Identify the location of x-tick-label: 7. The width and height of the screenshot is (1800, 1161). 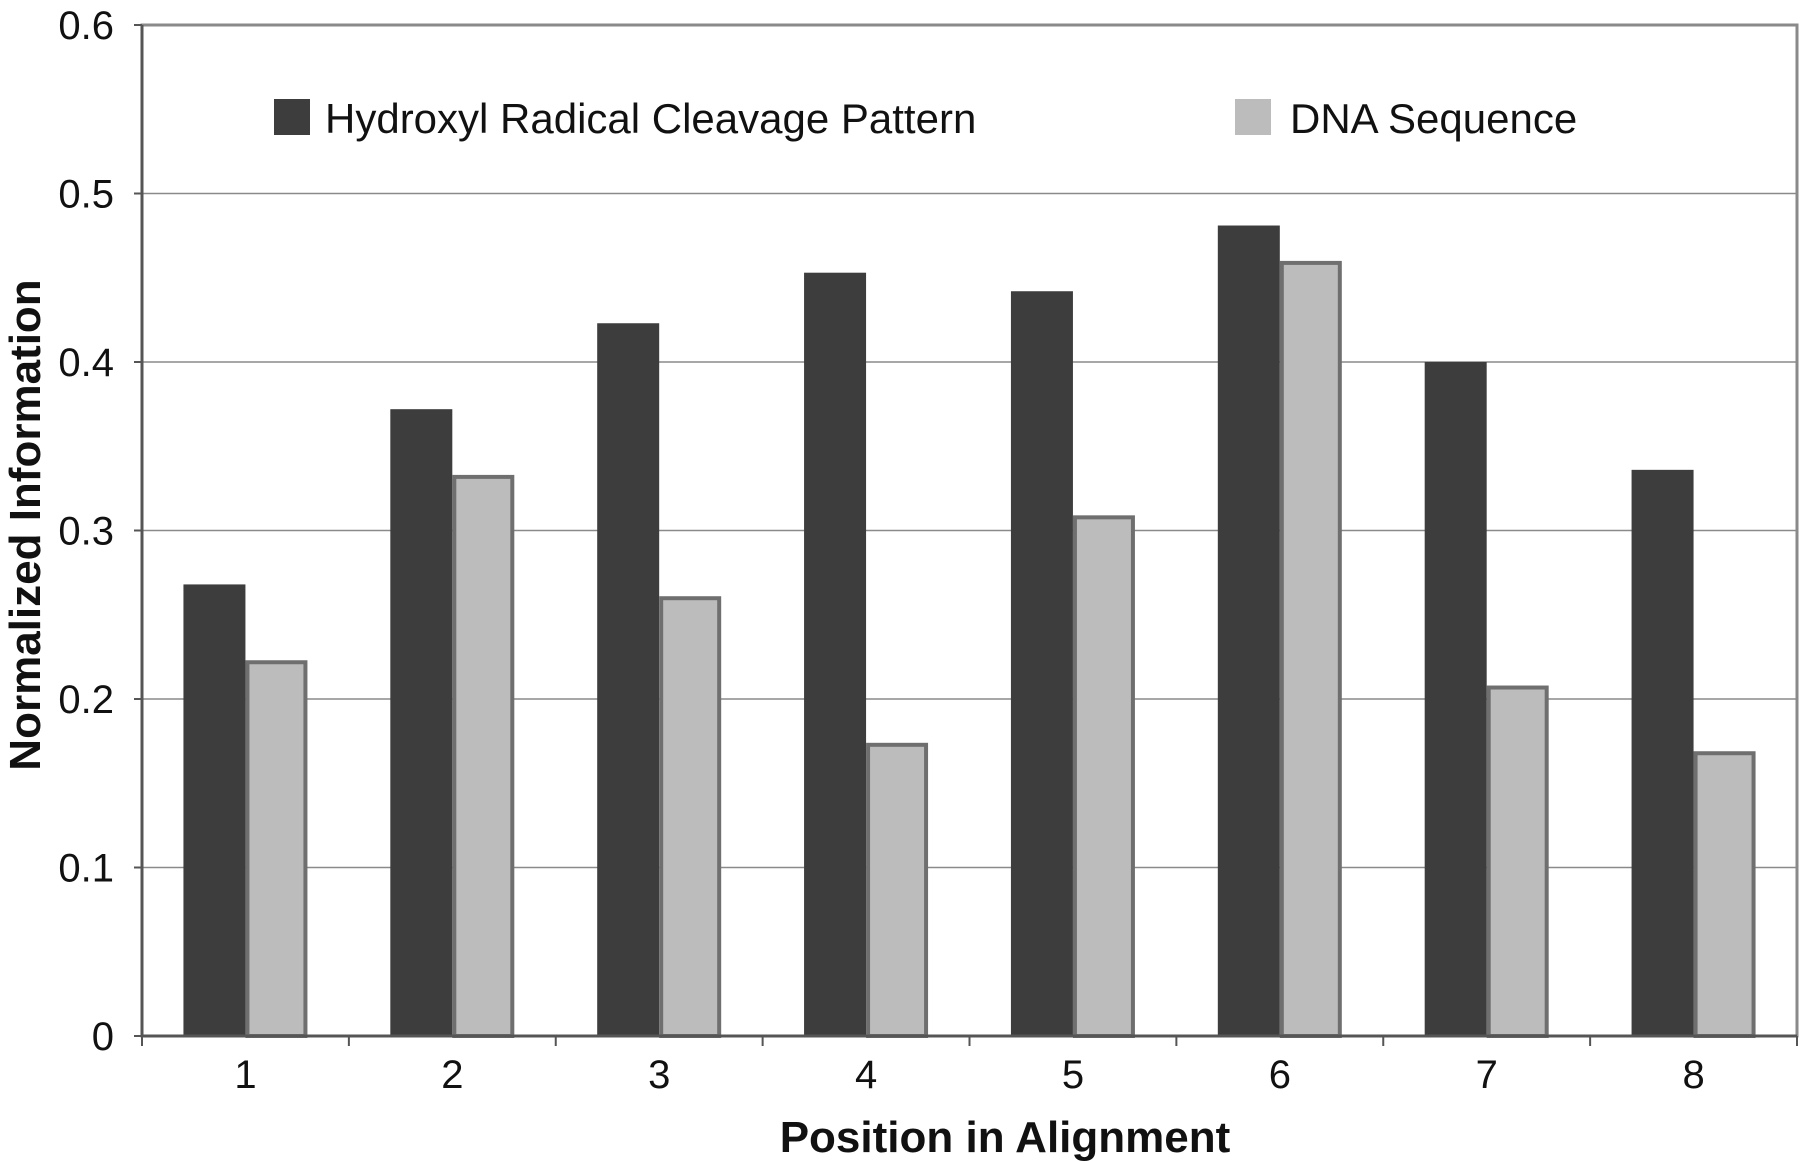
(1487, 1075).